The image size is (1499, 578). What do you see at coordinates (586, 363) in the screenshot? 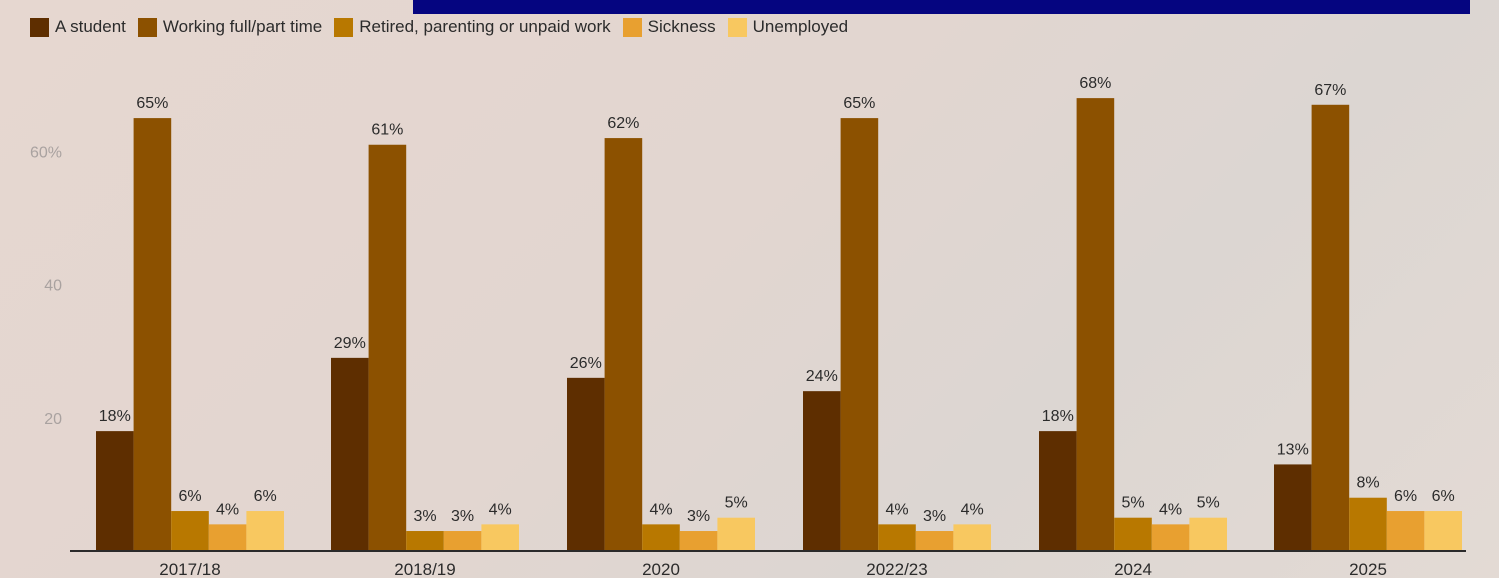
I see `data-label: 26%` at bounding box center [586, 363].